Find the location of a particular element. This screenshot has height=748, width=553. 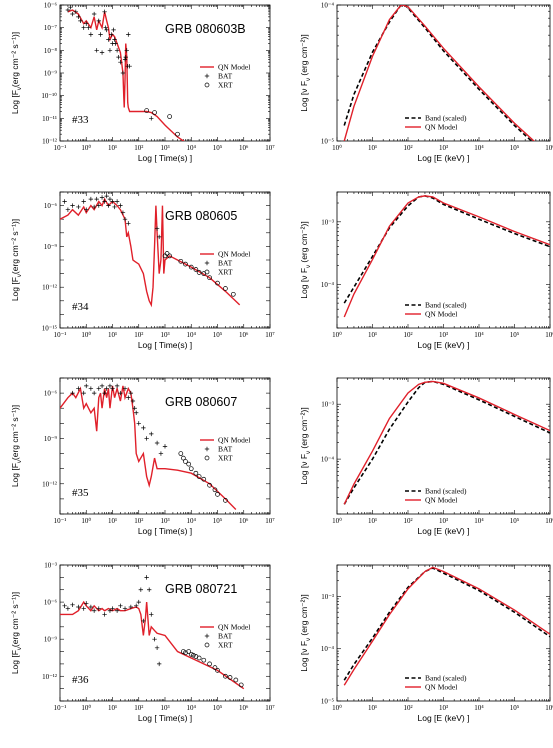

panel-number: #35 is located at coordinates (80, 493).